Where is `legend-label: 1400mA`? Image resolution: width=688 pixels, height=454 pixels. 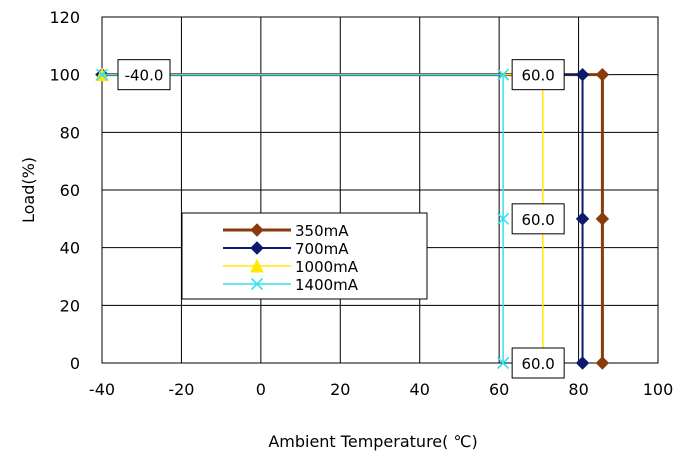
legend-label: 1400mA is located at coordinates (327, 285).